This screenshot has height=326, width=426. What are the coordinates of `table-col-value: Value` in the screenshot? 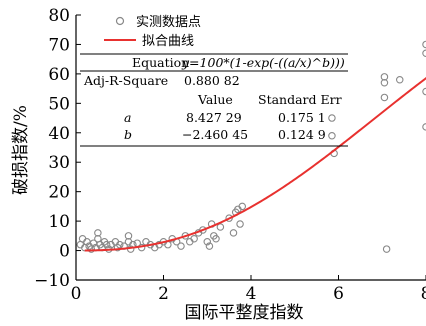 It's located at (215, 99).